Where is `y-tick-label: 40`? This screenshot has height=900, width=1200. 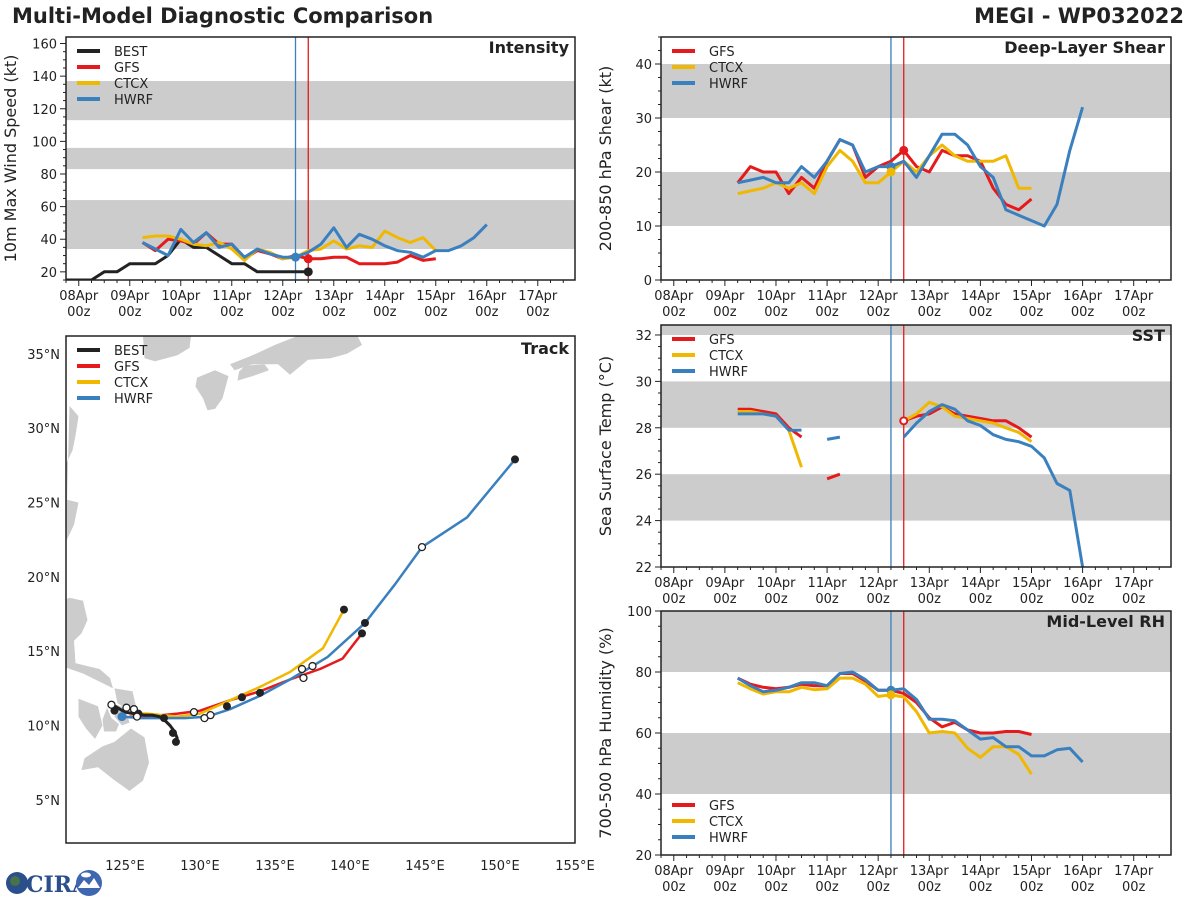
y-tick-label: 40 is located at coordinates (48, 240).